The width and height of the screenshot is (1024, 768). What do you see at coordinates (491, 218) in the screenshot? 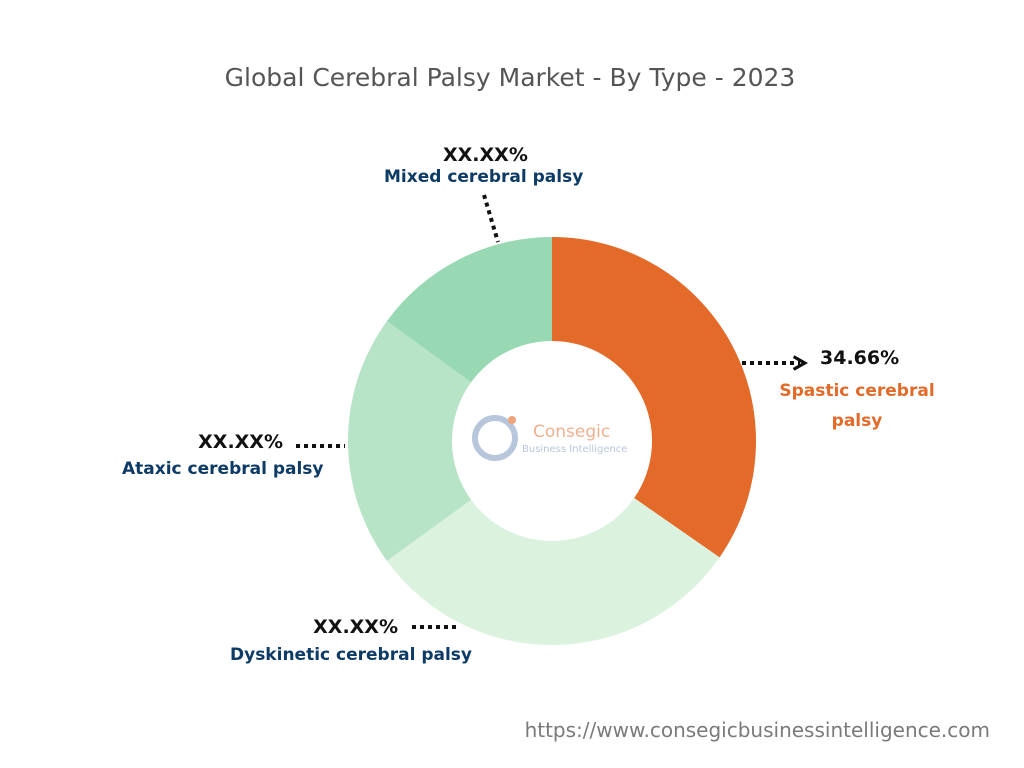
I see `leader-line` at bounding box center [491, 218].